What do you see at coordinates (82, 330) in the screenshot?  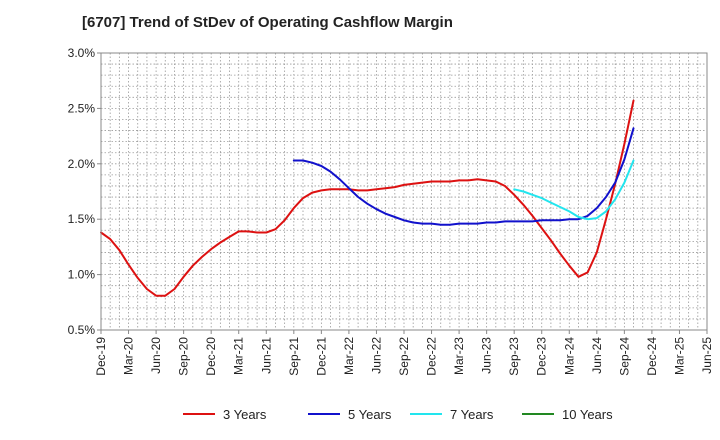 I see `y-tick-label: 0.5%` at bounding box center [82, 330].